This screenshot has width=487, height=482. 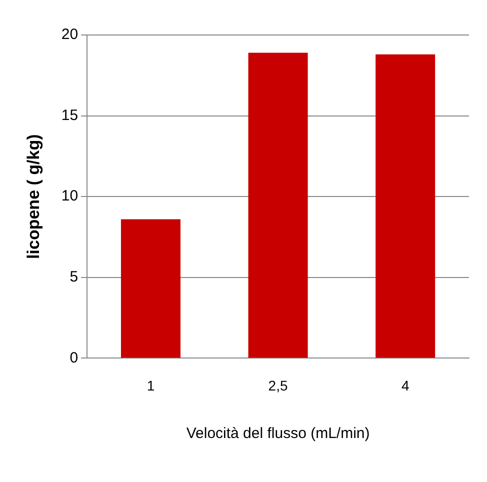 What do you see at coordinates (69, 115) in the screenshot?
I see `y-tick-label: 15` at bounding box center [69, 115].